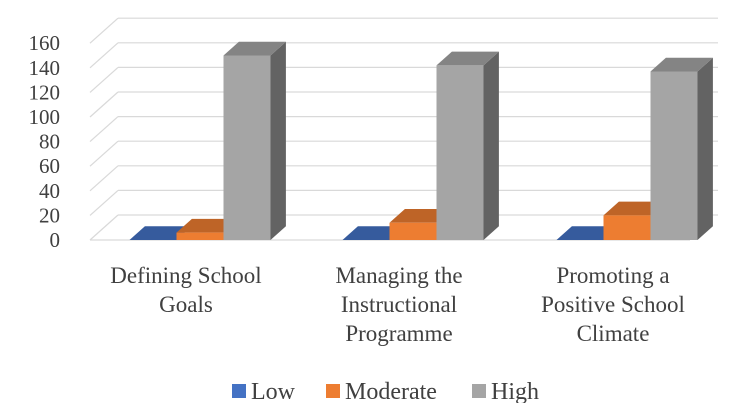 The height and width of the screenshot is (403, 748). What do you see at coordinates (391, 391) in the screenshot?
I see `legend-label: Moderate` at bounding box center [391, 391].